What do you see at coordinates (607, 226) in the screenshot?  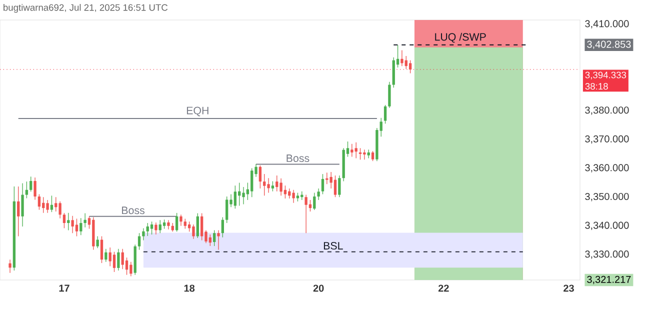 I see `y-tick-label: 3,340.000` at bounding box center [607, 226].